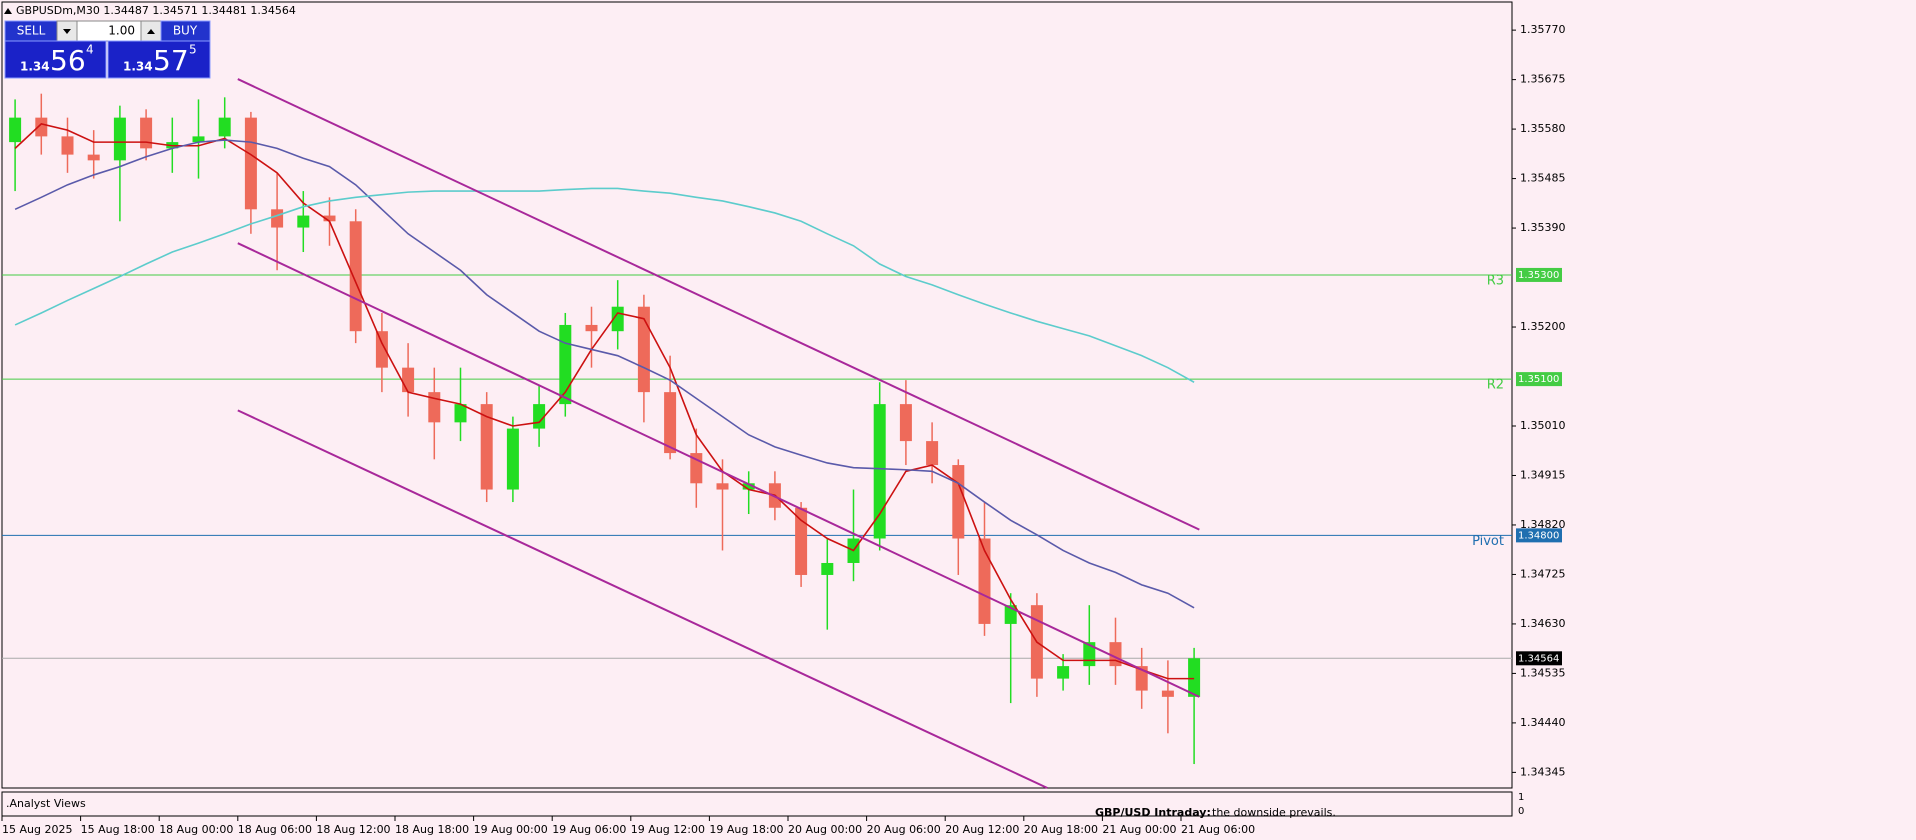 Image resolution: width=1916 pixels, height=840 pixels. I want to click on y-tick-label: 1.34915, so click(1543, 474).